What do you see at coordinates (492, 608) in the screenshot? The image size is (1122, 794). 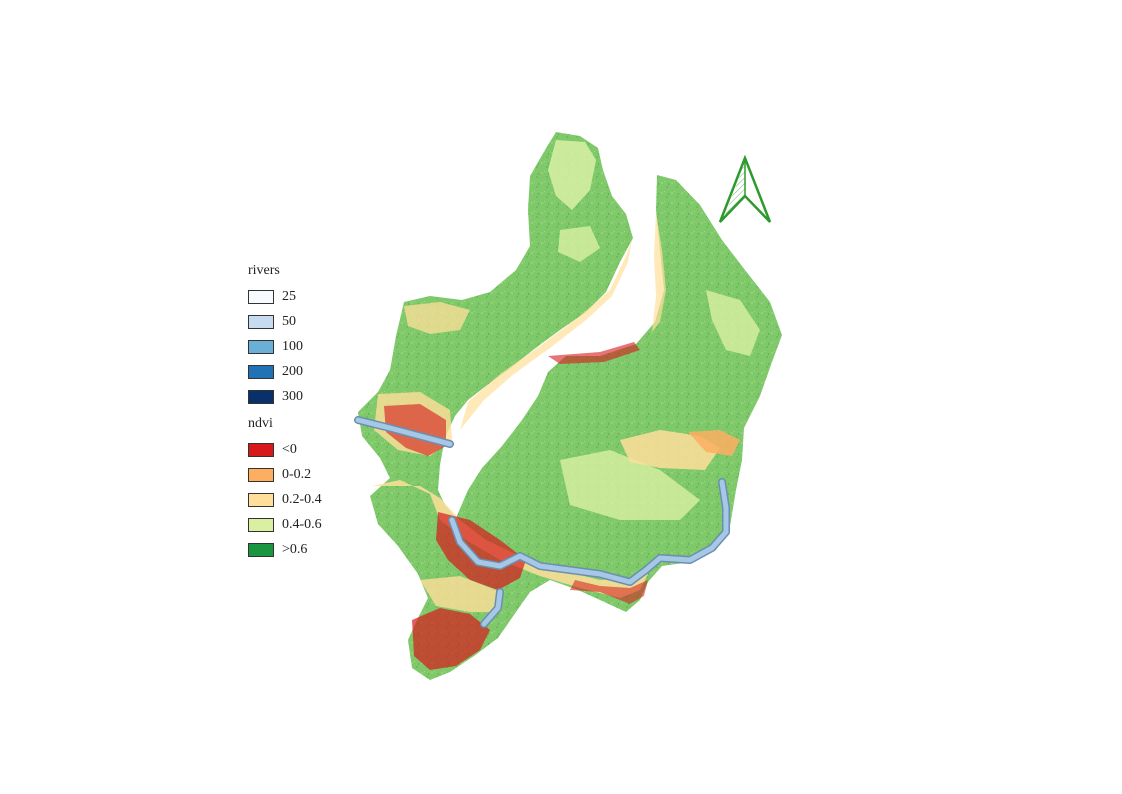 I see `river-south` at bounding box center [492, 608].